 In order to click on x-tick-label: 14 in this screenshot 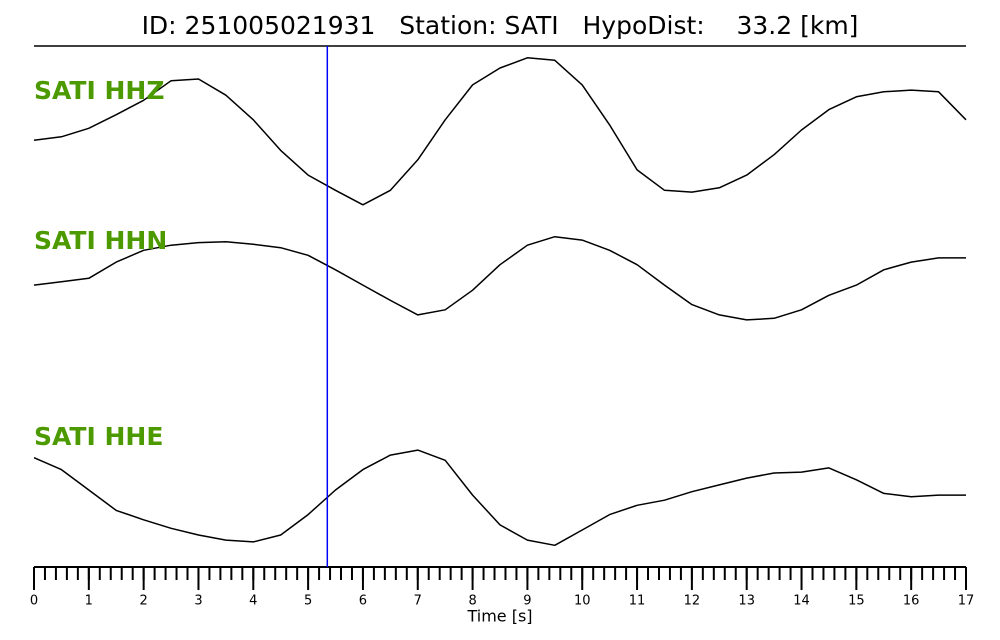, I will do `click(801, 601)`.